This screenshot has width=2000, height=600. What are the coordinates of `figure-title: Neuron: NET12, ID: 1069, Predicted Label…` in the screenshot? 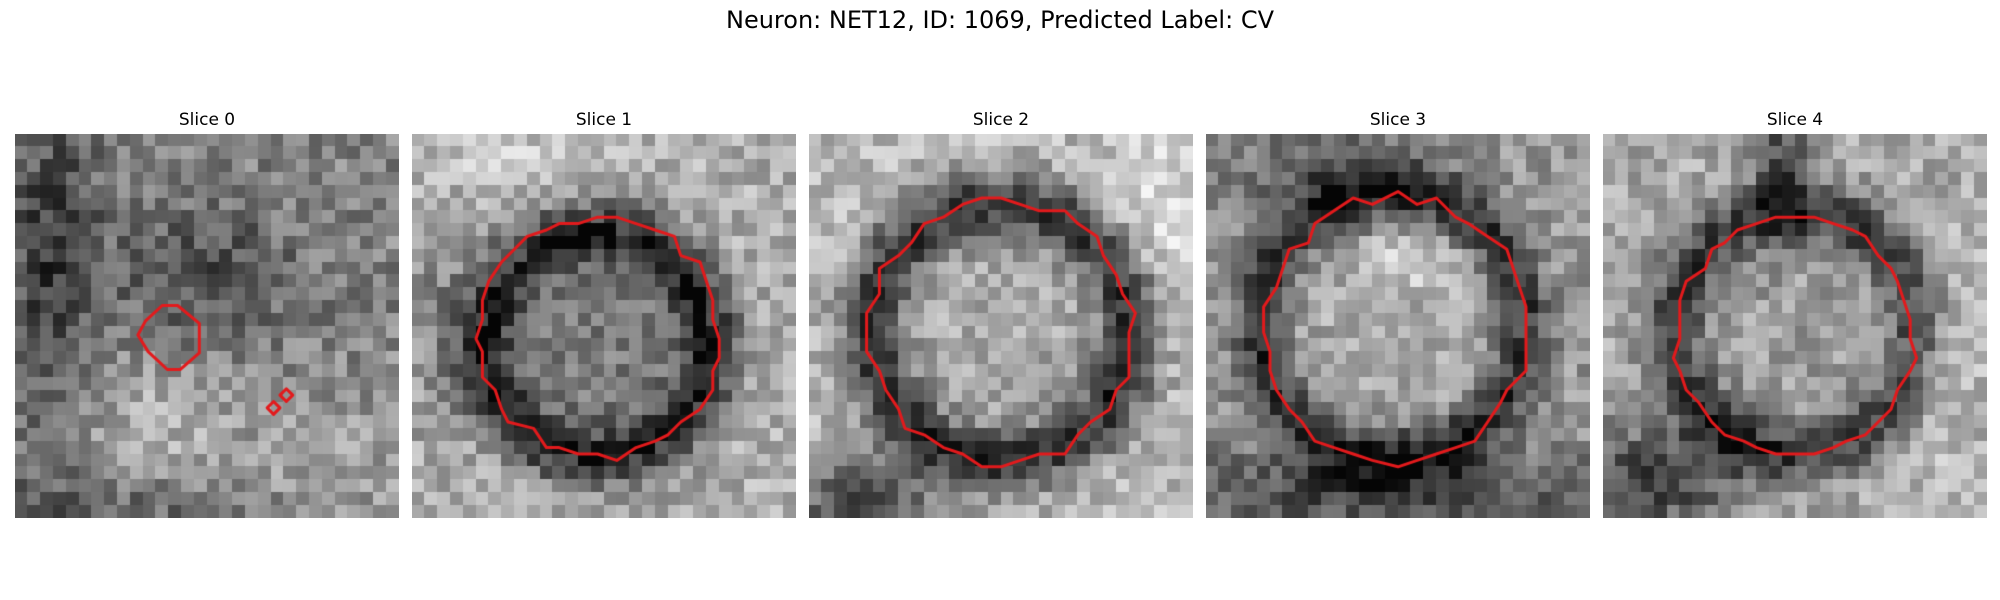 It's located at (1000, 20).